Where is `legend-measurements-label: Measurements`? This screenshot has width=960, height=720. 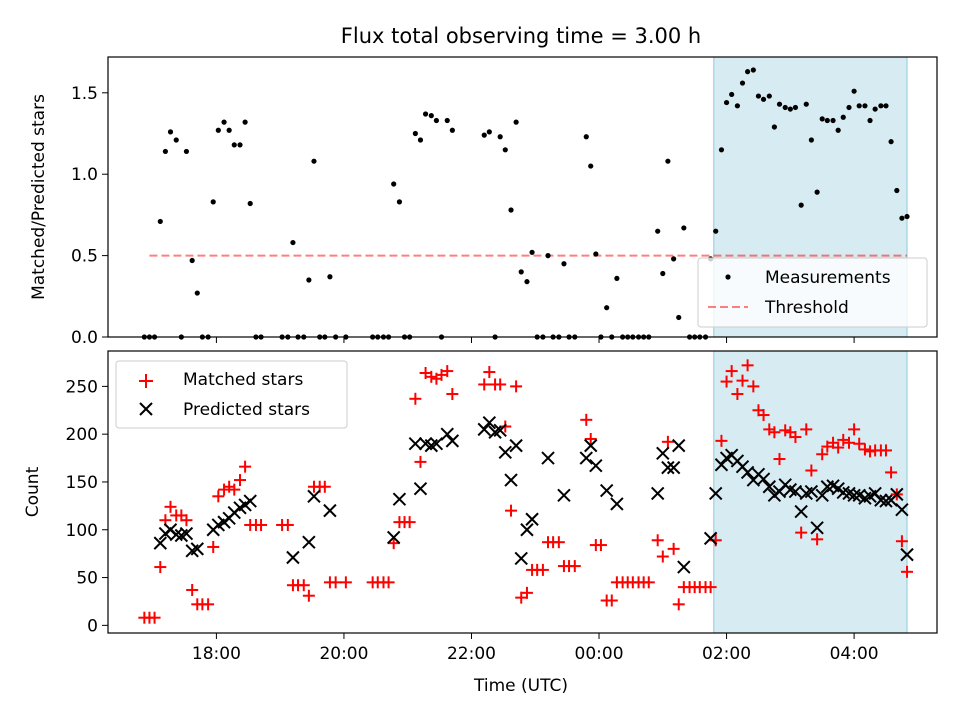
legend-measurements-label: Measurements is located at coordinates (828, 278).